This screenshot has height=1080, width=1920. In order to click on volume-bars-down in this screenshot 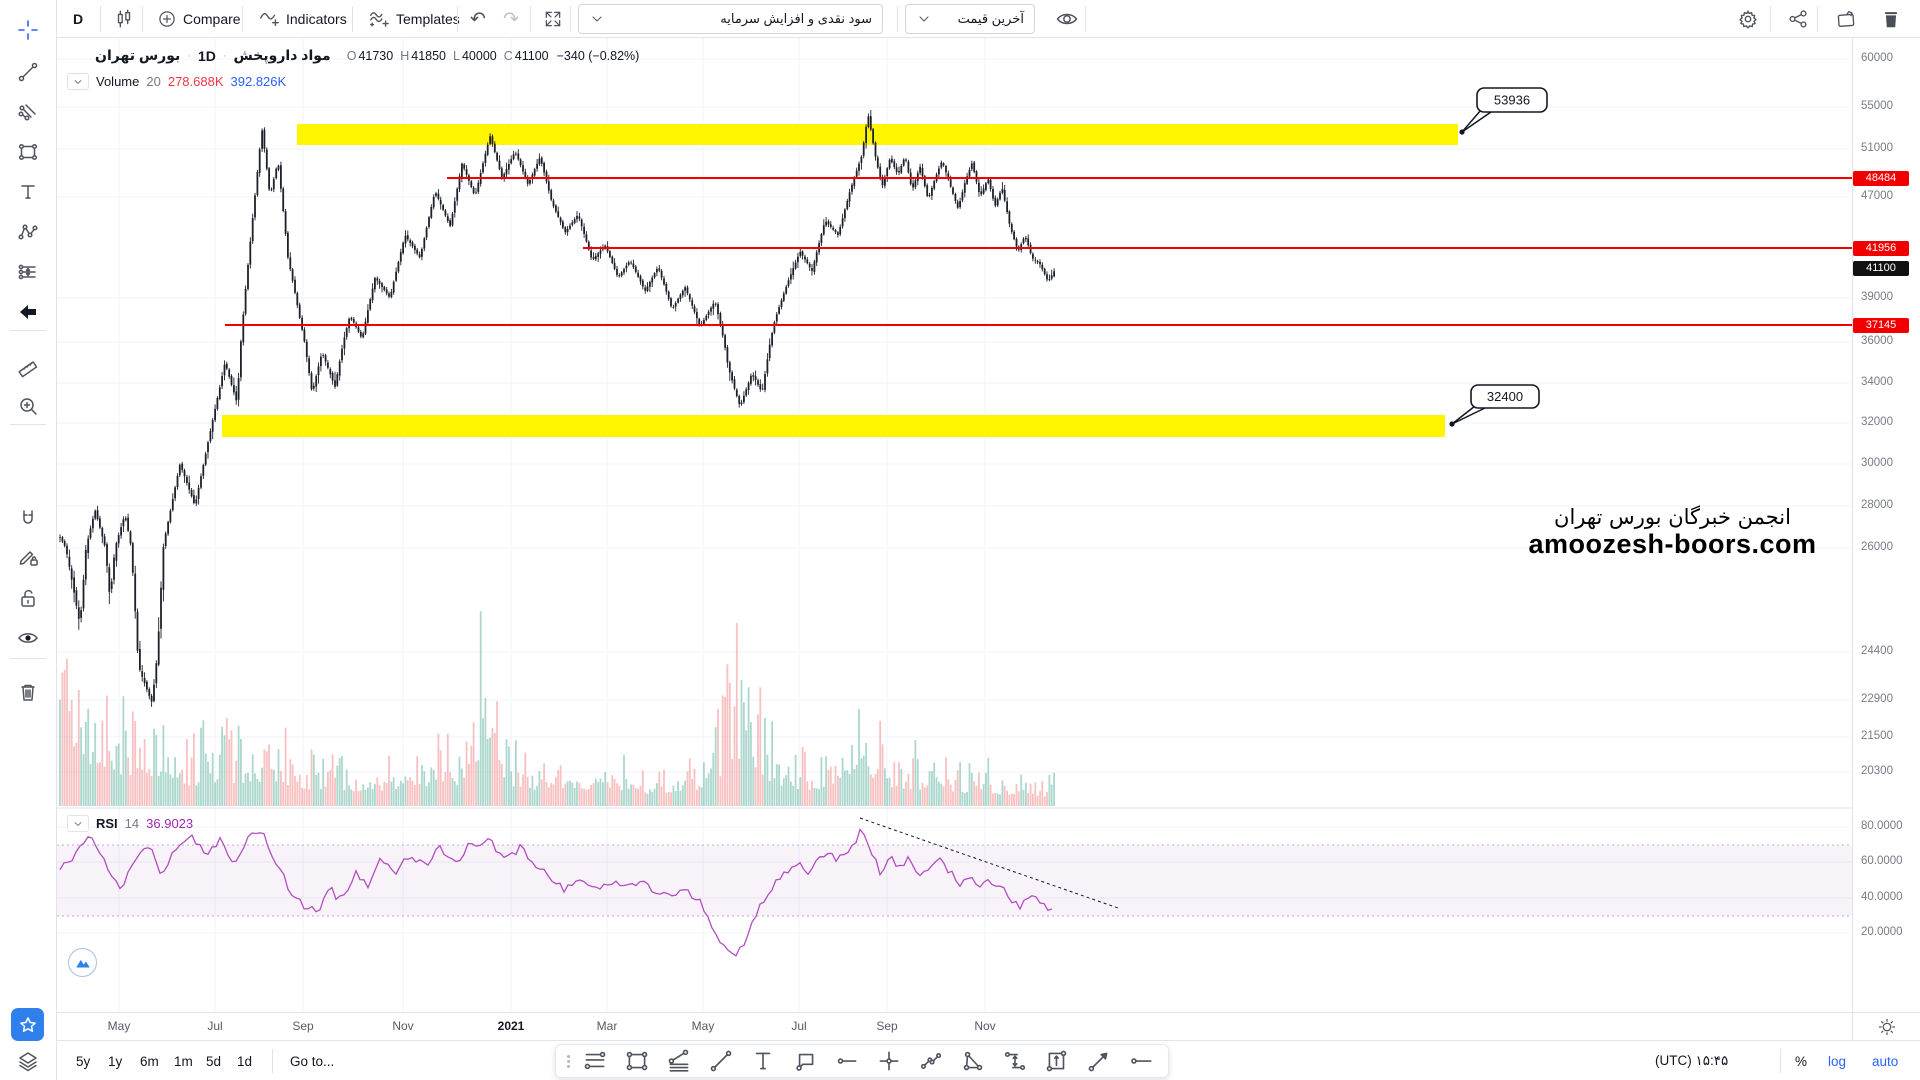, I will do `click(554, 714)`.